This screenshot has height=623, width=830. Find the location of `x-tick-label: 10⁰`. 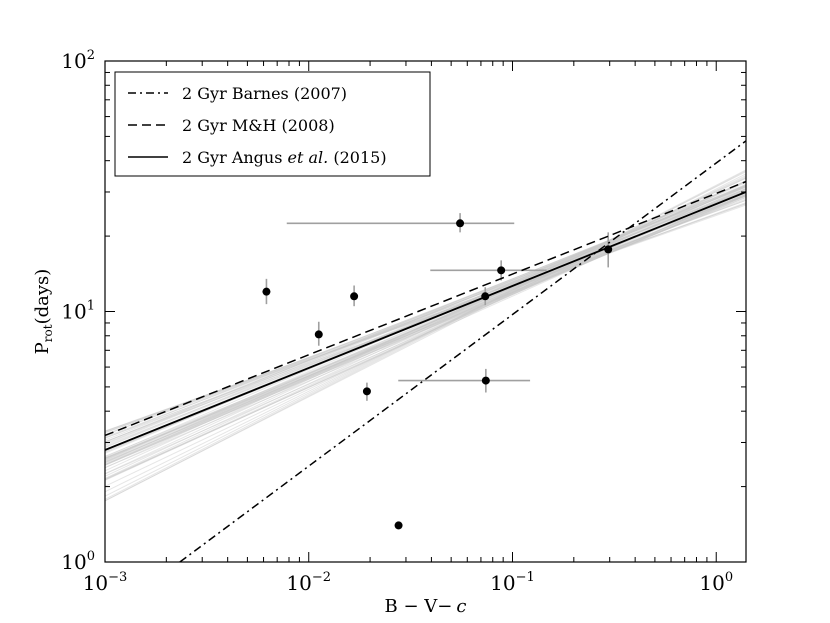

x-tick-label: 10⁰ is located at coordinates (716, 582).